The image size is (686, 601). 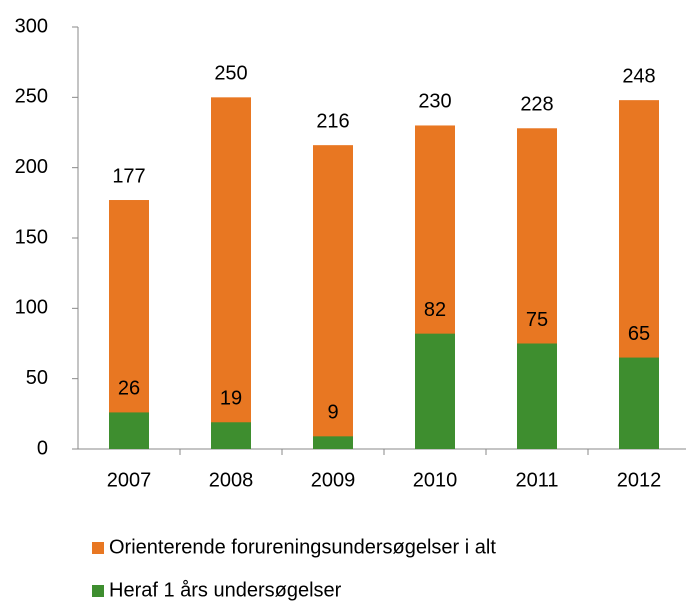 What do you see at coordinates (31, 237) in the screenshot?
I see `y-tick-label: 150` at bounding box center [31, 237].